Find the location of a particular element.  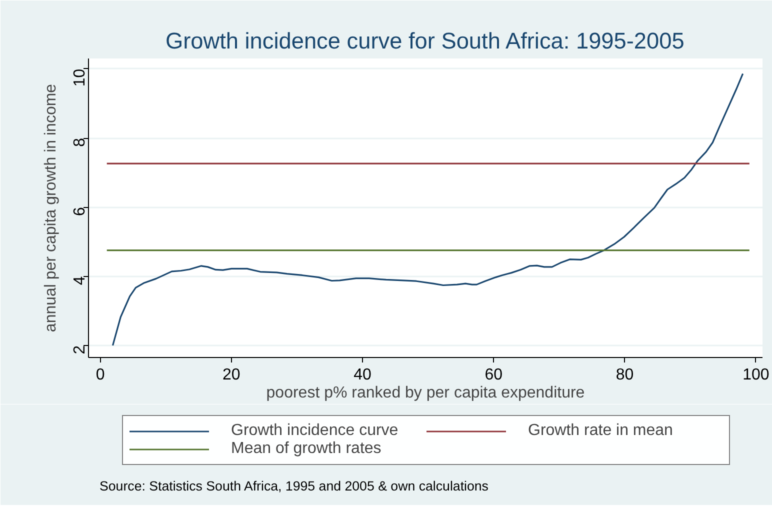

legend-label: Growth incidence curve is located at coordinates (315, 431).